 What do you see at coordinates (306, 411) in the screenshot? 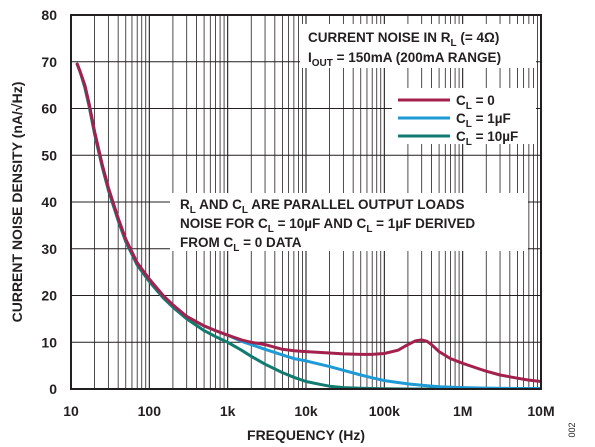
I see `x-tick-label: 10k` at bounding box center [306, 411].